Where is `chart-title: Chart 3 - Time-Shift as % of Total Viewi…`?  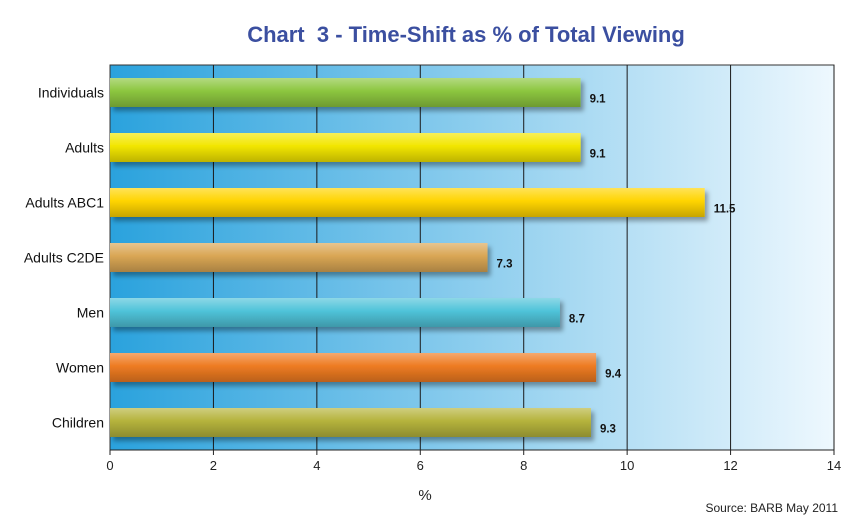
chart-title: Chart 3 - Time-Shift as % of Total Viewi… is located at coordinates (466, 34).